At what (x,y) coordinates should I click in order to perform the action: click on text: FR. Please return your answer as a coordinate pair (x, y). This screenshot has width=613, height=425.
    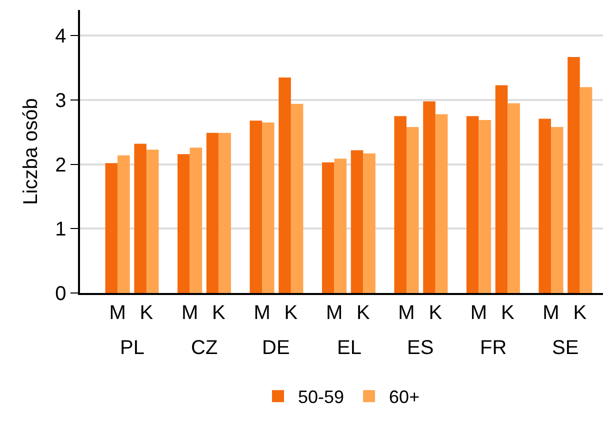
    Looking at the image, I should click on (493, 348).